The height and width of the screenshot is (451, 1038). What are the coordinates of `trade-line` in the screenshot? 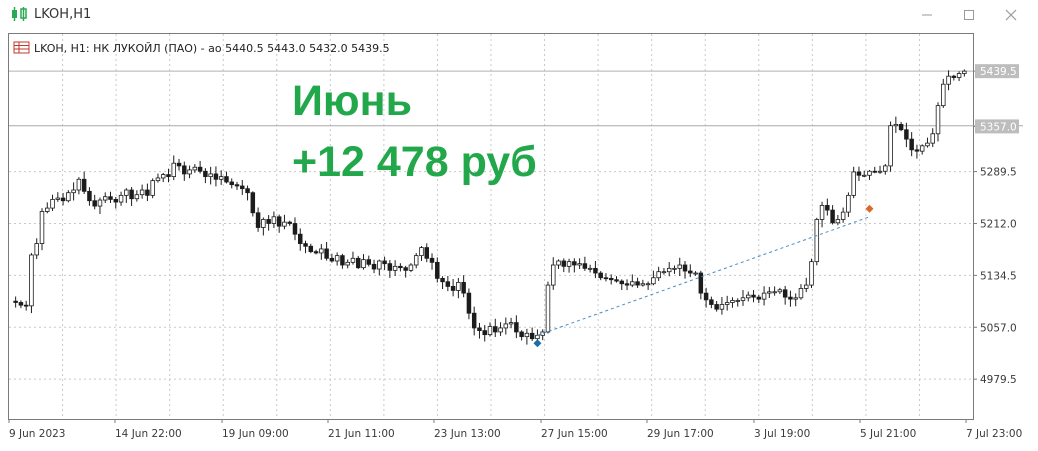 It's located at (703, 276).